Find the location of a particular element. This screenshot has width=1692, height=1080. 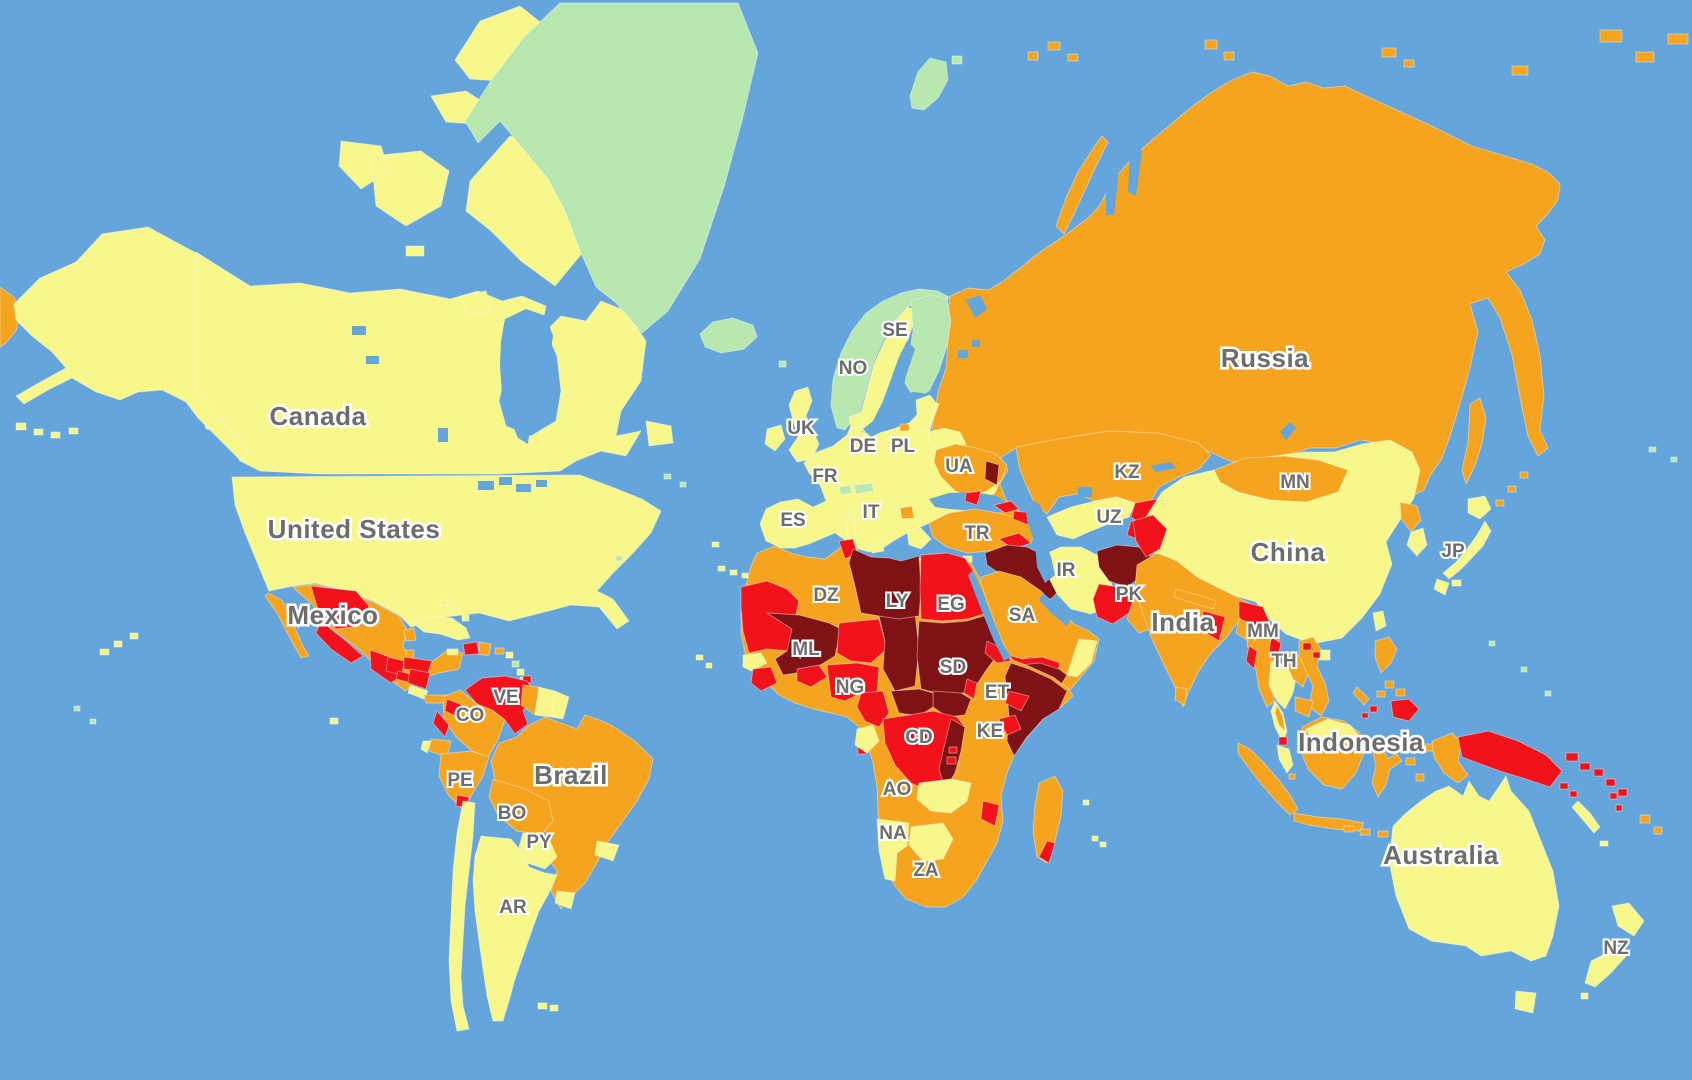

country-australia is located at coordinates (1474, 868).